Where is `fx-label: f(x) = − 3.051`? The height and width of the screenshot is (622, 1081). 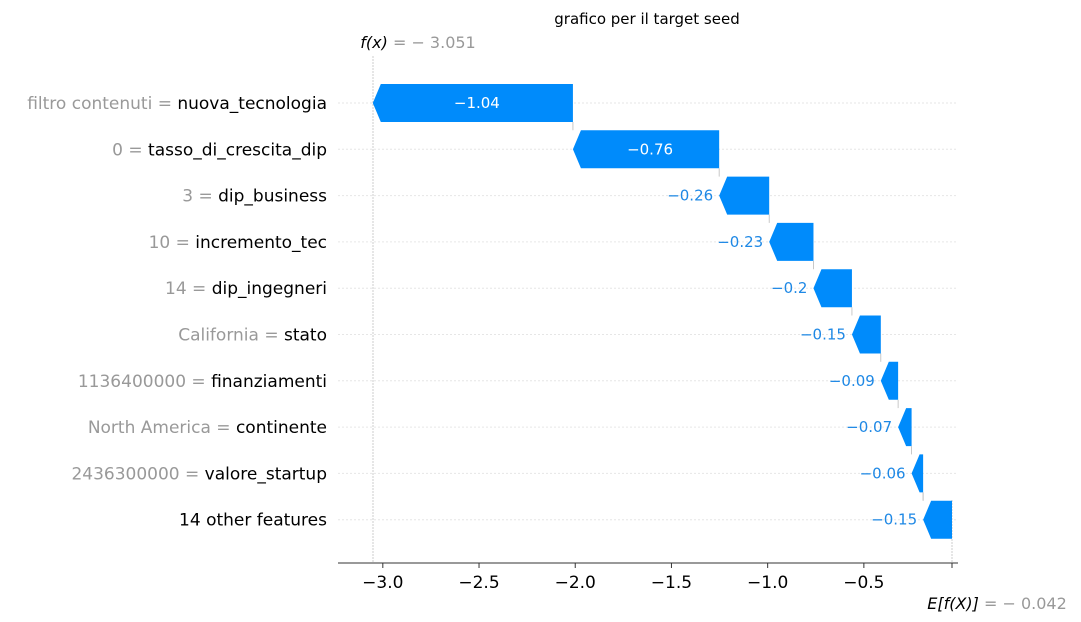
fx-label: f(x) = − 3.051 is located at coordinates (417, 42).